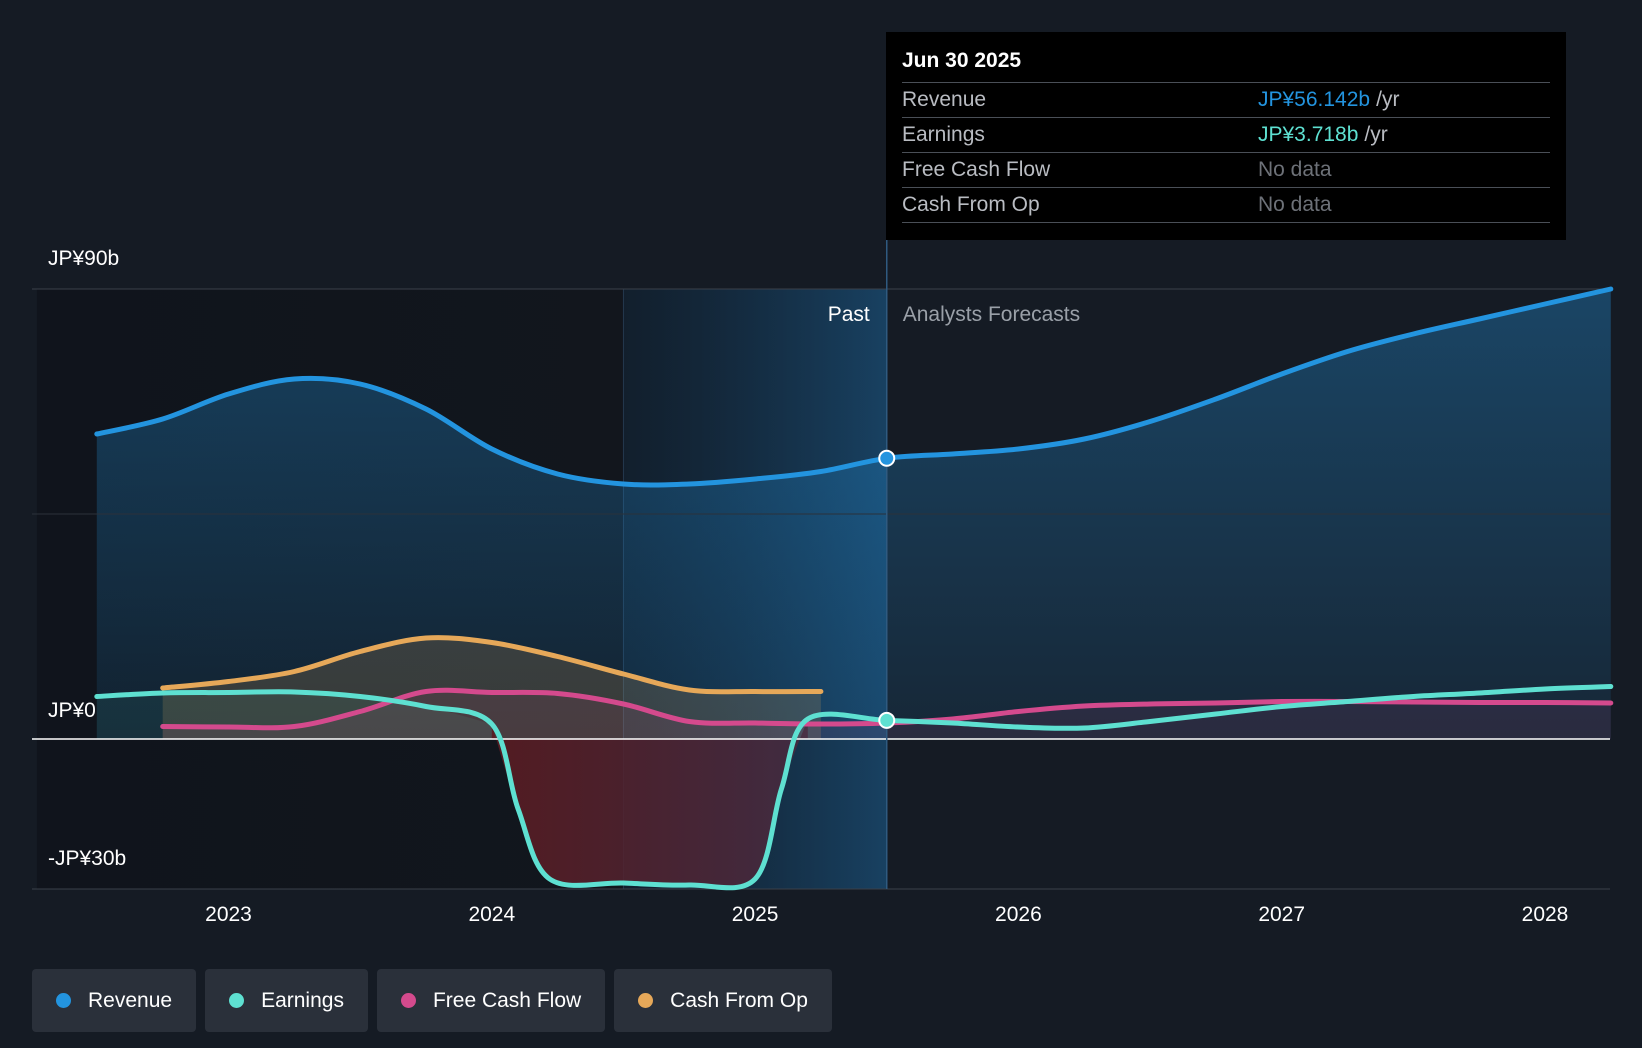 The height and width of the screenshot is (1048, 1642). What do you see at coordinates (887, 458) in the screenshot?
I see `marker-revenue` at bounding box center [887, 458].